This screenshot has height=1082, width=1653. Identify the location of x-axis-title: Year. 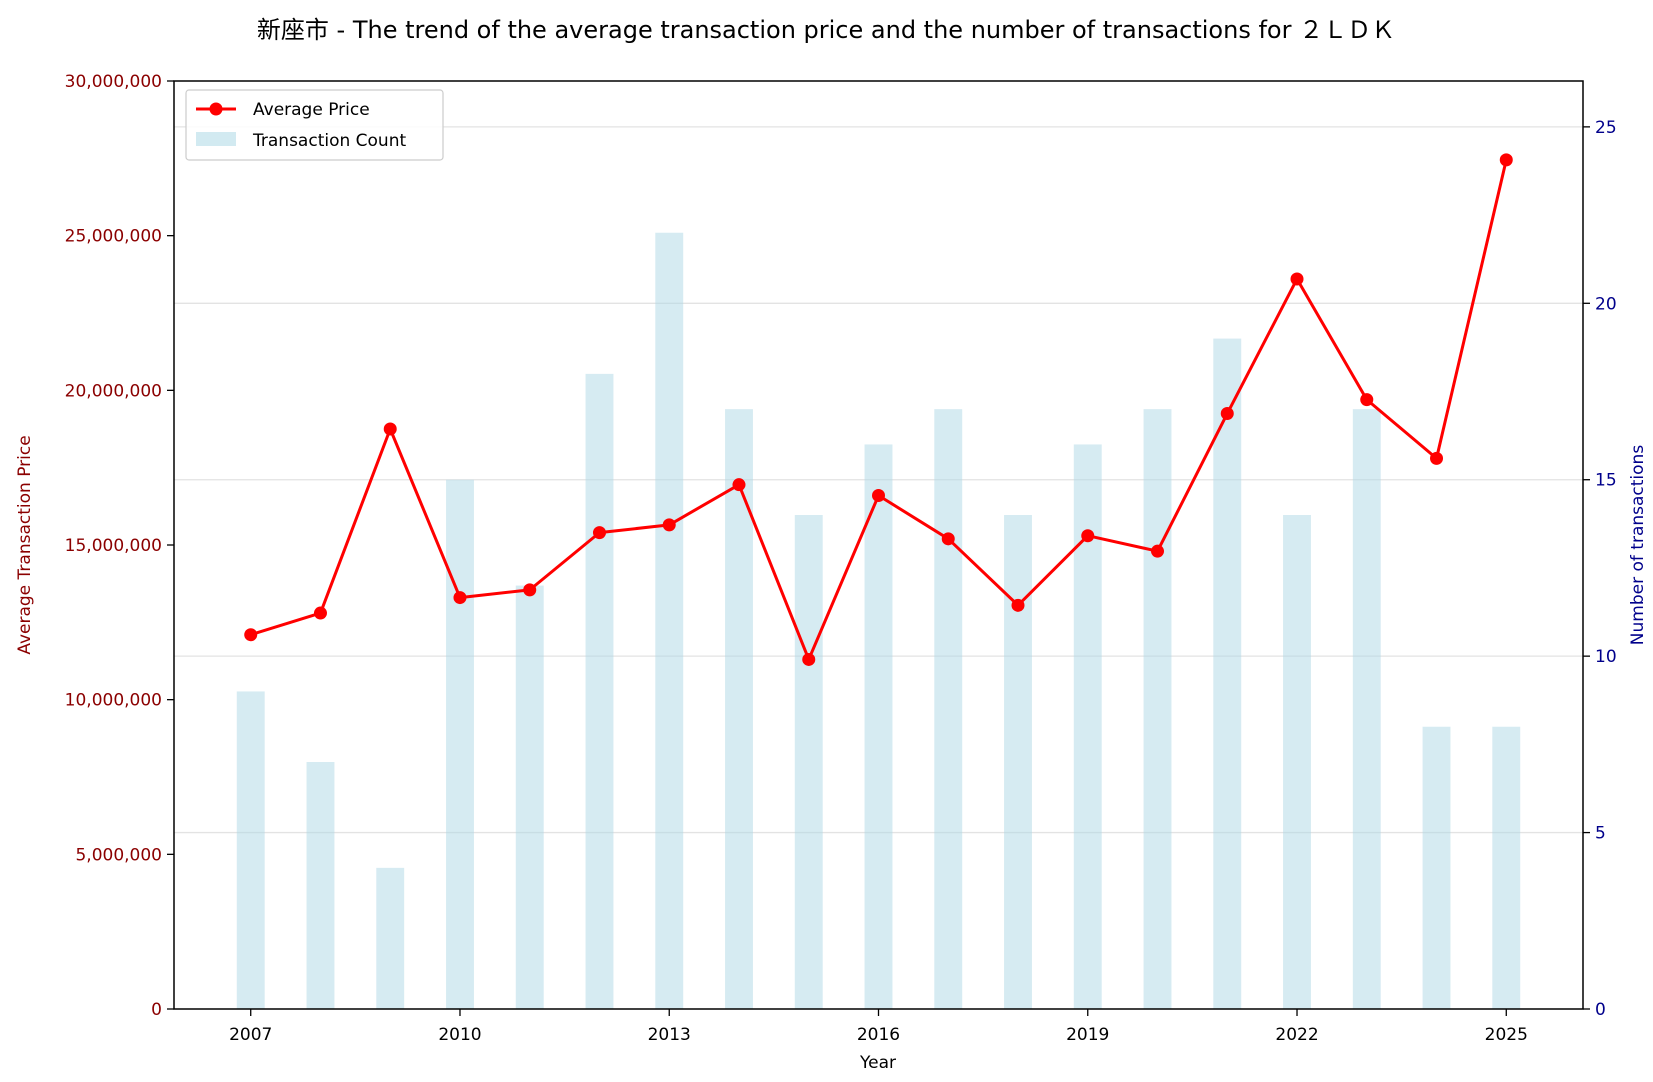
(877, 1063).